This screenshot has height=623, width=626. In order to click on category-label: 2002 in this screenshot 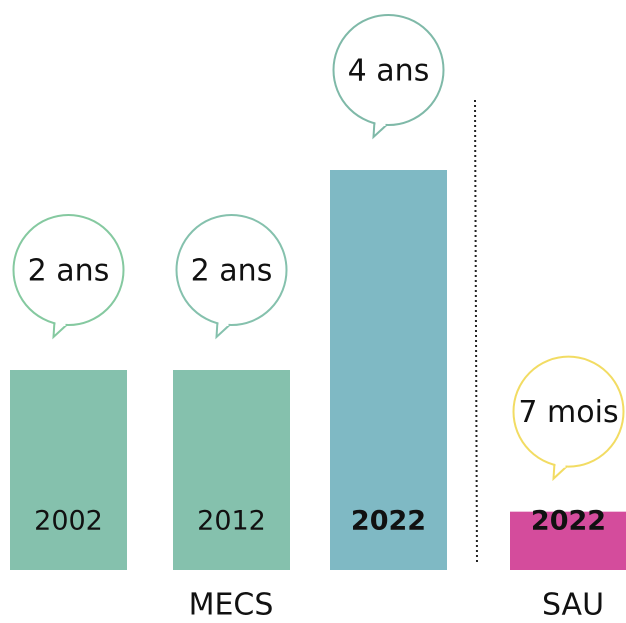, I will do `click(68, 521)`.